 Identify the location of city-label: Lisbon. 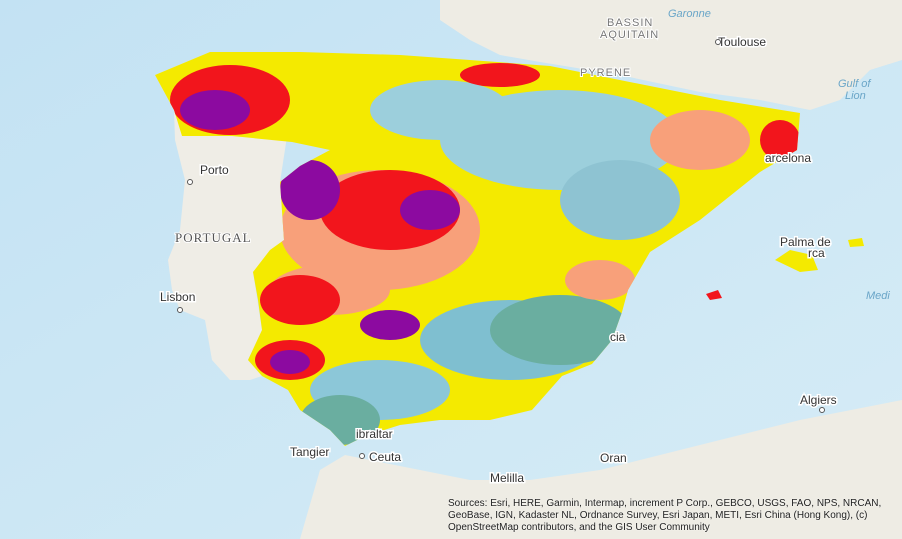
(177, 297).